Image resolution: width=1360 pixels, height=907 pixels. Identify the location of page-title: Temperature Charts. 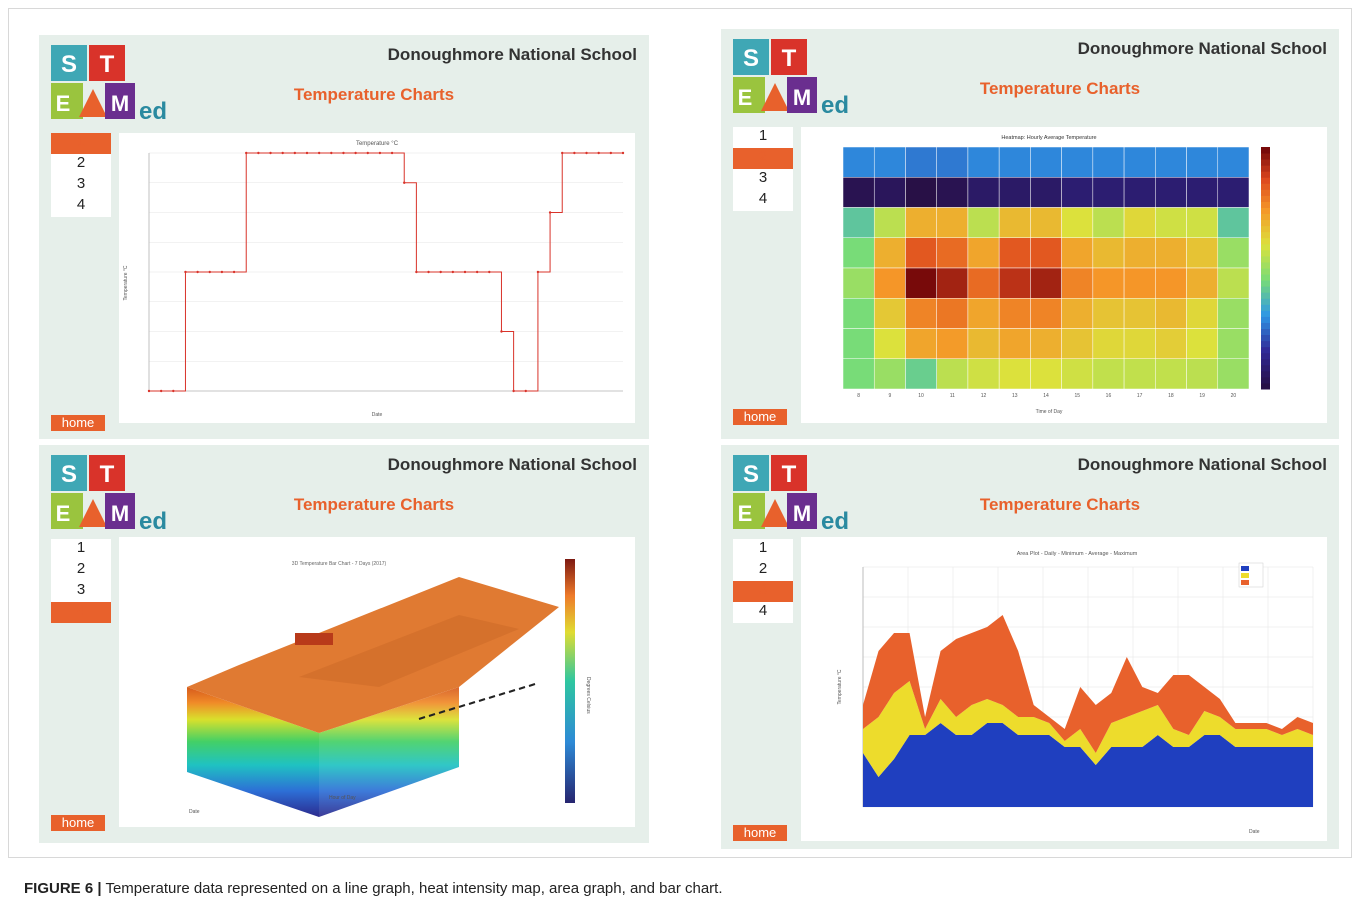
(1060, 88).